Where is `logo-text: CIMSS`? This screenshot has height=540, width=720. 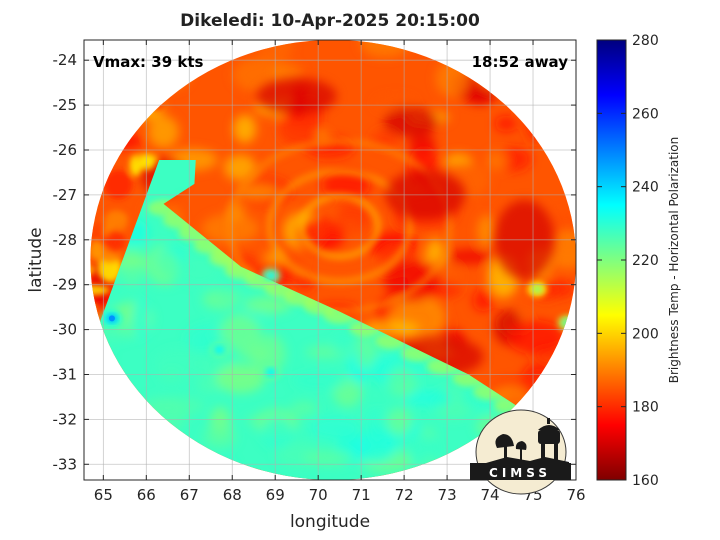 logo-text: CIMSS is located at coordinates (520, 473).